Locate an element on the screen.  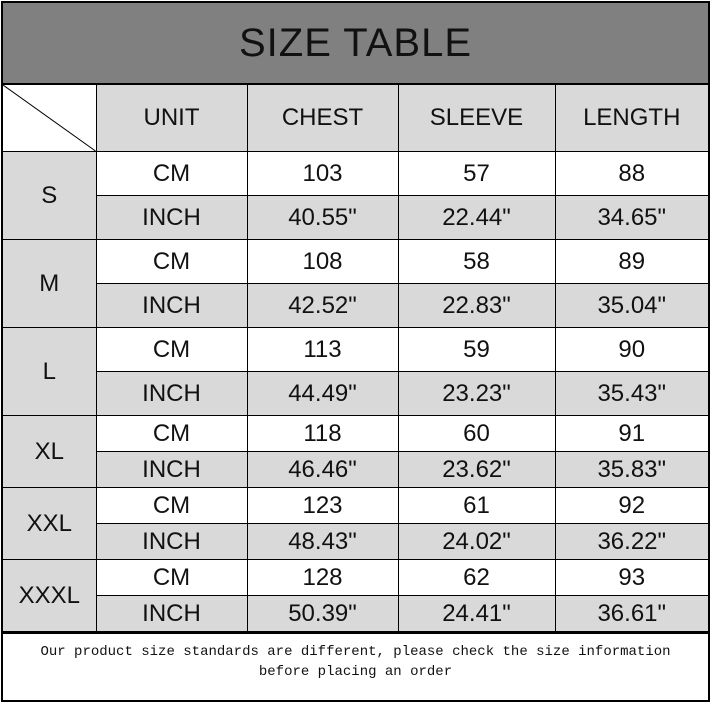
table-row: INCH 42.52" 22.83" 35.04" is located at coordinates (355, 305).